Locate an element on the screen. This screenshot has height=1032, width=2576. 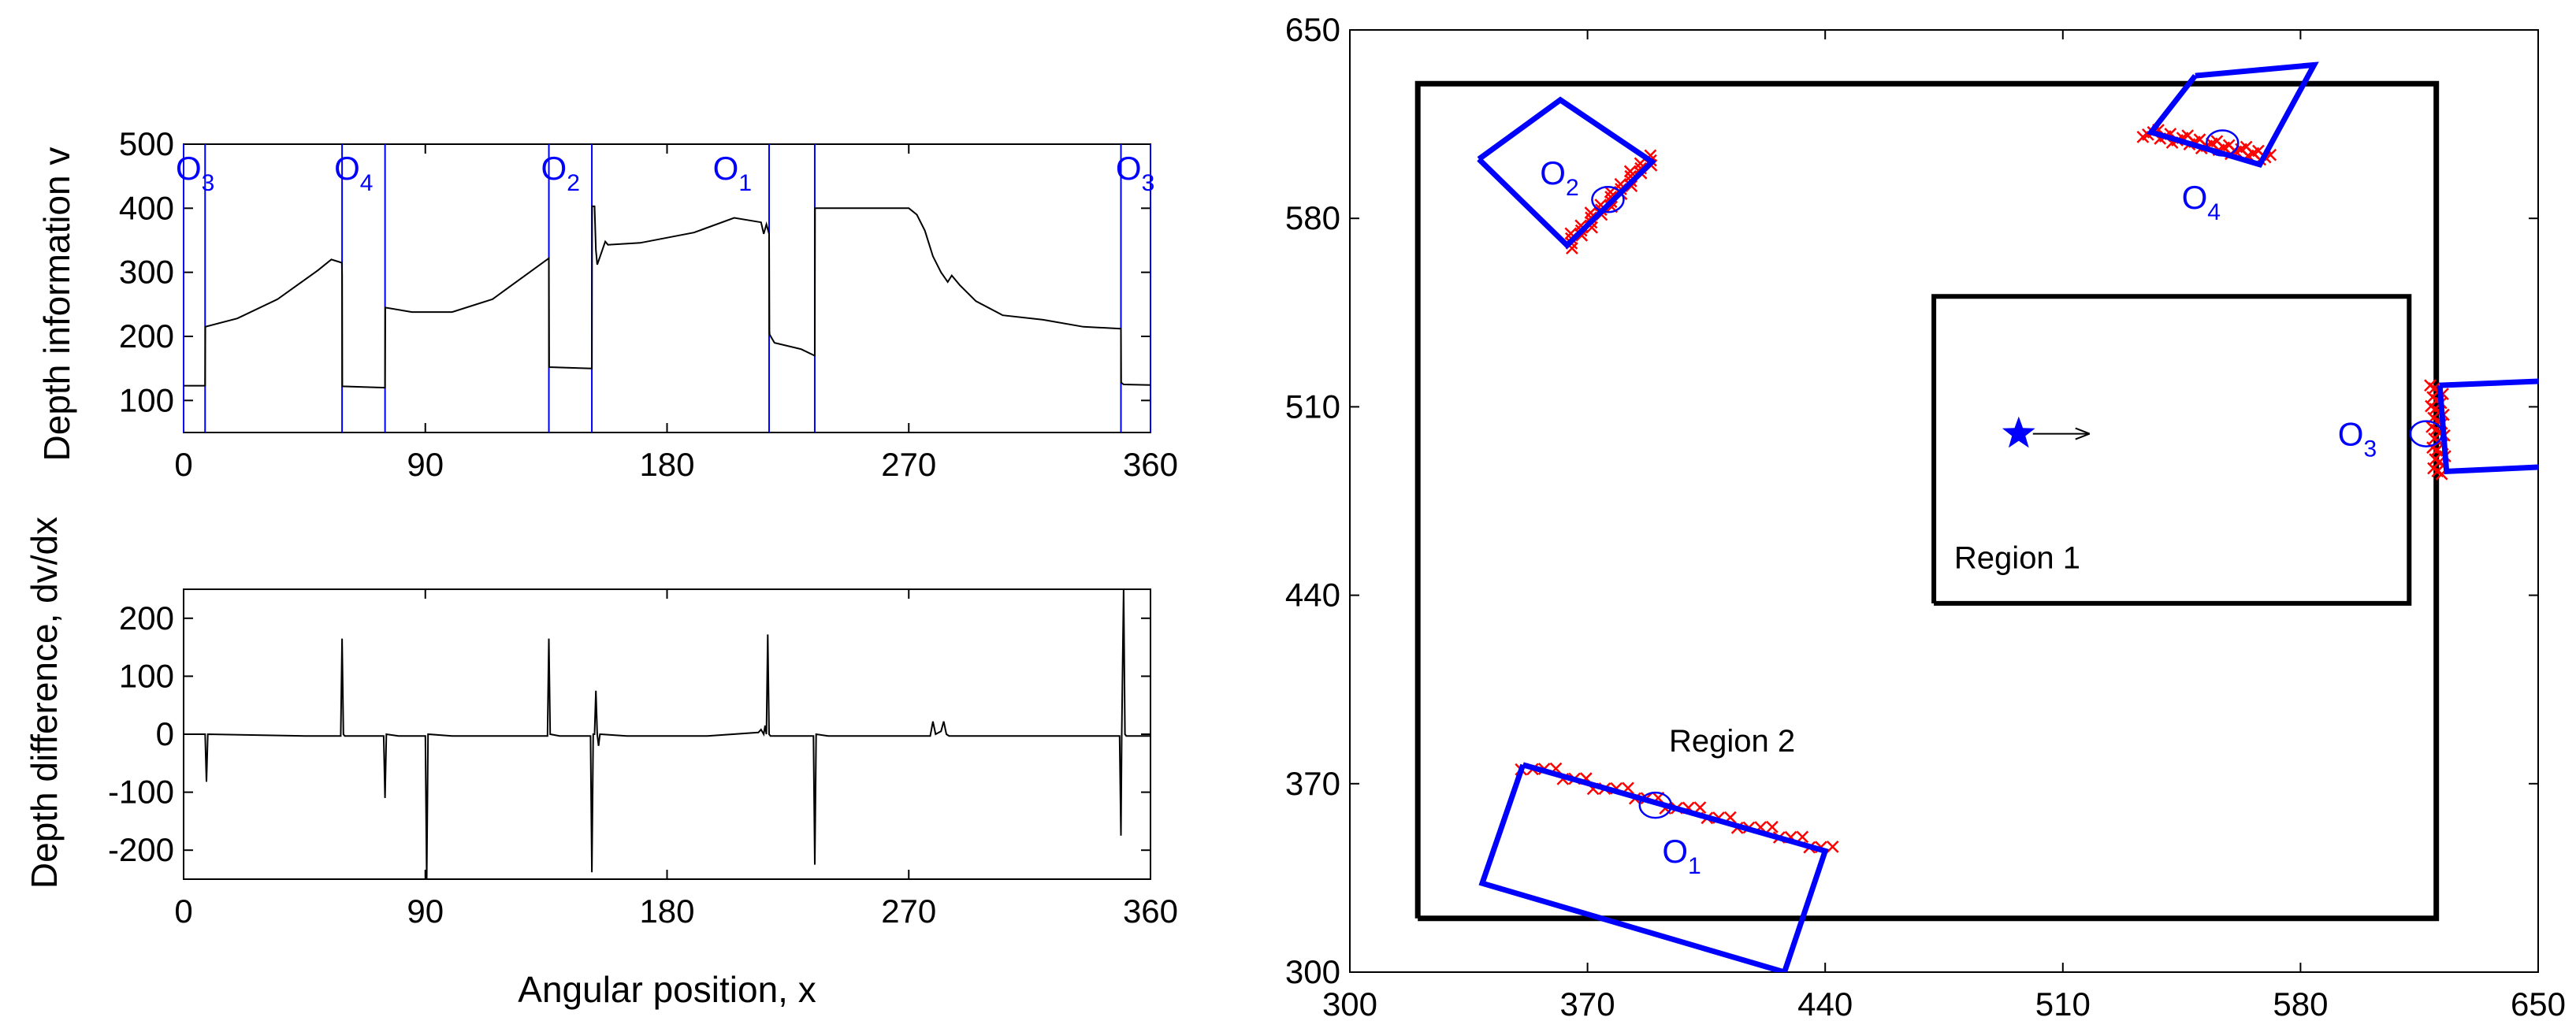
object-label: O2 is located at coordinates (560, 173).